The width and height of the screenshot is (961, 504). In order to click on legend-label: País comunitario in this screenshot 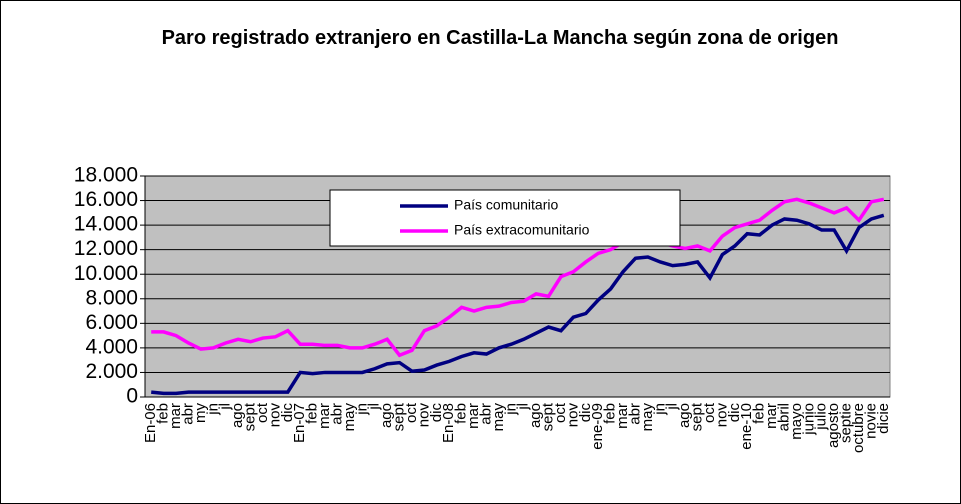, I will do `click(506, 205)`.